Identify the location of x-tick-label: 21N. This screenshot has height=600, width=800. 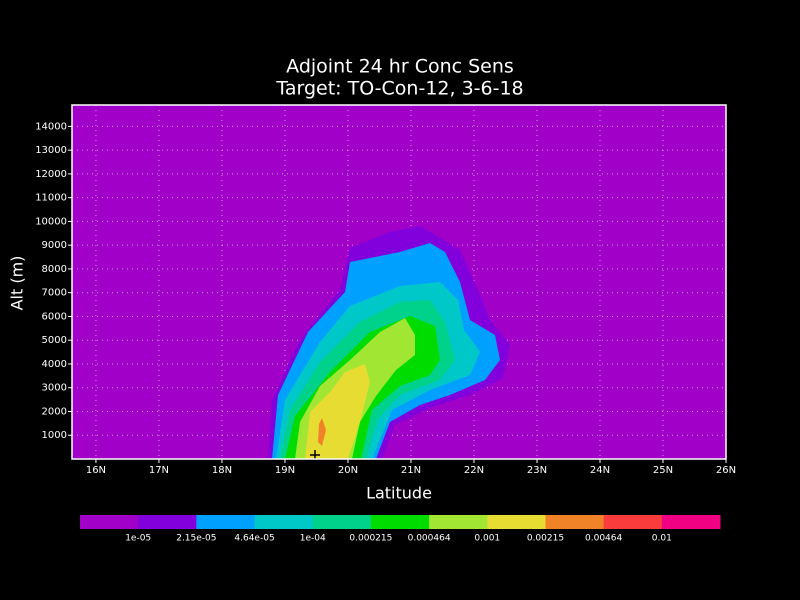
(411, 470).